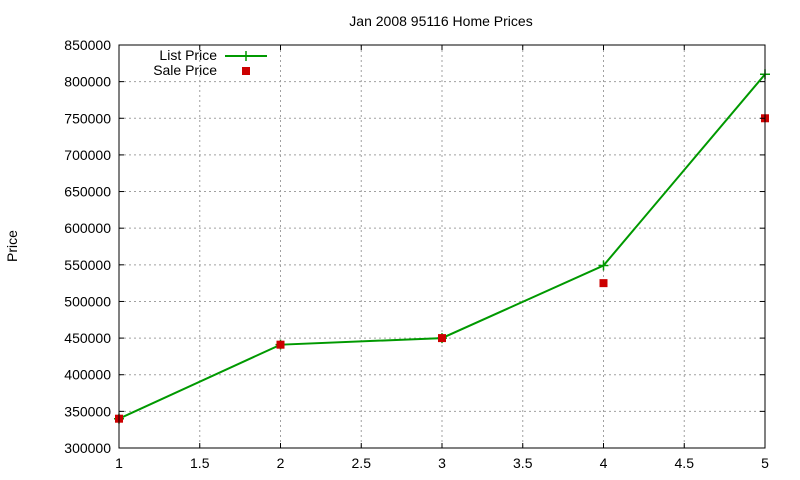 This screenshot has height=480, width=800. I want to click on y-tick-label: 400000, so click(87, 375).